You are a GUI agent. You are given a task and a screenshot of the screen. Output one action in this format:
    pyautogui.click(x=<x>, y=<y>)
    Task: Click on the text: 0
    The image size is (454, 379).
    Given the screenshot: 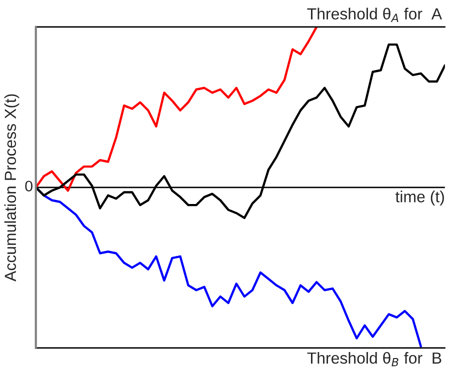 What is the action you would take?
    pyautogui.click(x=28, y=186)
    